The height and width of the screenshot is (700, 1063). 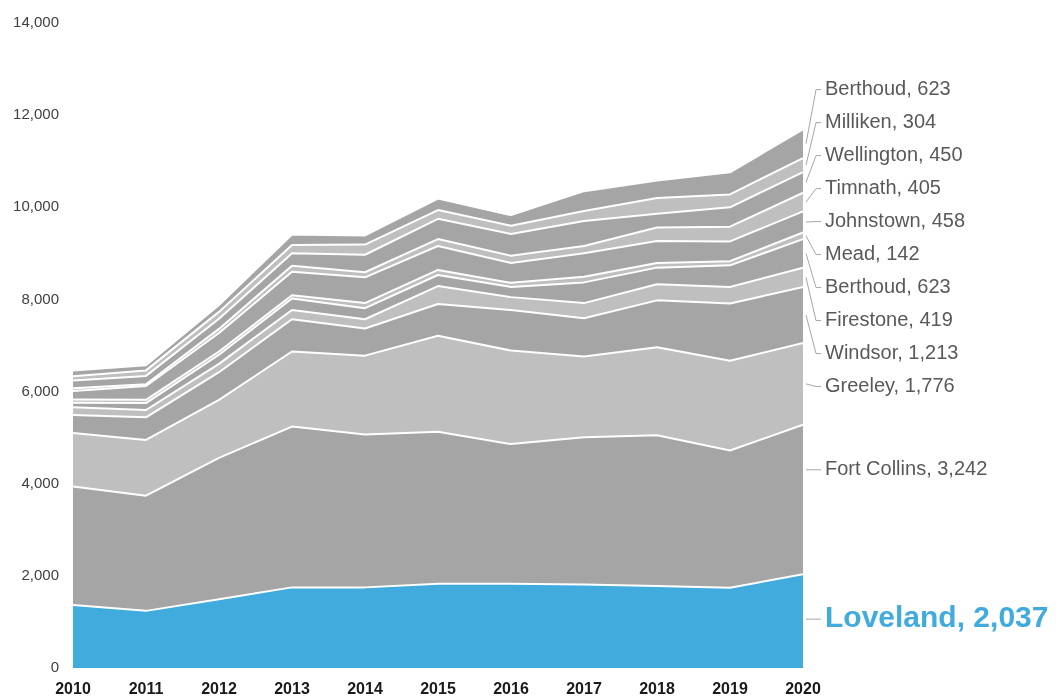 What do you see at coordinates (40, 574) in the screenshot?
I see `y-tick-label: 2,000` at bounding box center [40, 574].